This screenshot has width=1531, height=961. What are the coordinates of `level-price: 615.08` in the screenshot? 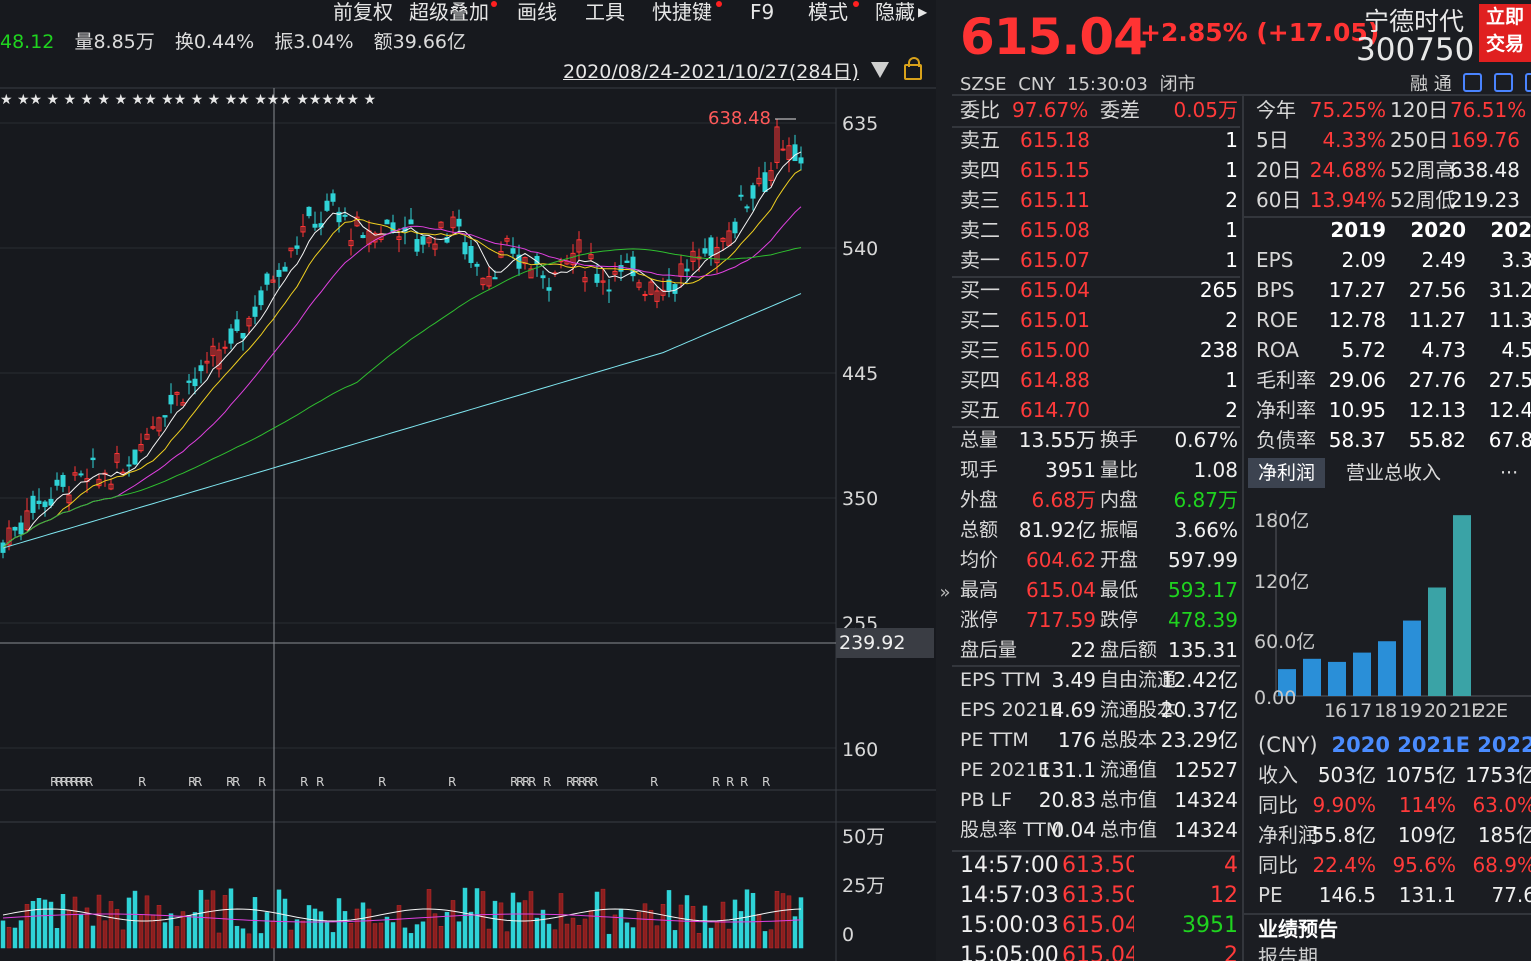 It's located at (1055, 230).